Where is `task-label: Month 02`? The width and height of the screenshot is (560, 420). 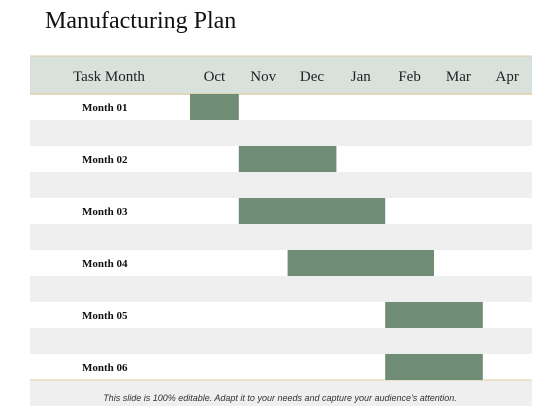
task-label: Month 02 is located at coordinates (105, 160).